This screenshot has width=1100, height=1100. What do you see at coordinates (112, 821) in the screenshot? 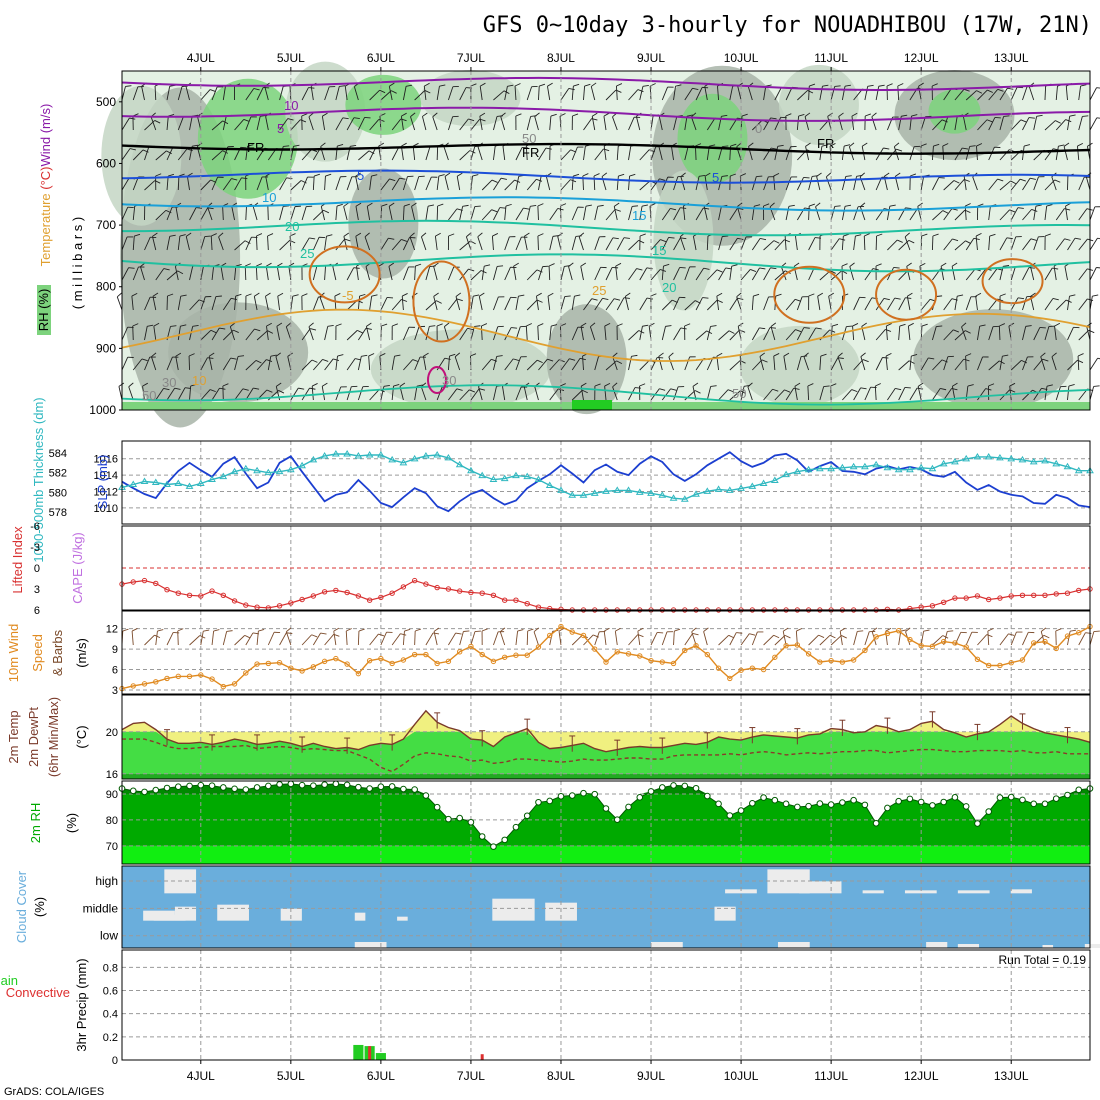
I see `rh2m-tick-label: 80` at bounding box center [112, 821].